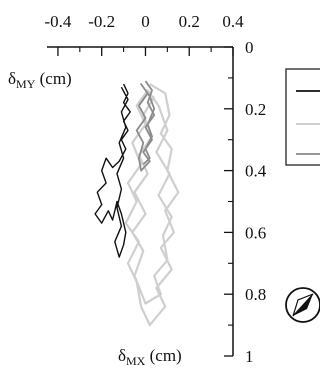  Describe the element at coordinates (233, 21) in the screenshot. I see `x-tick-label: 0.4` at that location.